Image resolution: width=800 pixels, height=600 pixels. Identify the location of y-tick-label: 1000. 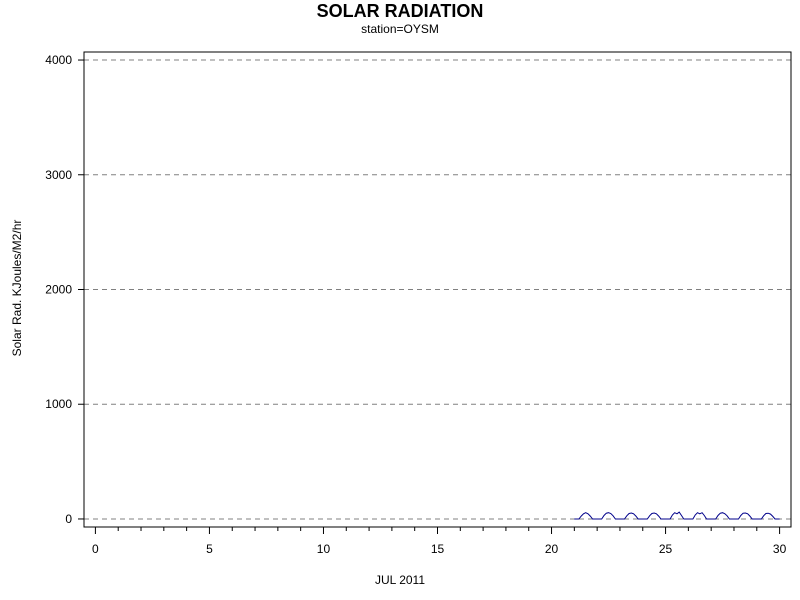
(58, 404).